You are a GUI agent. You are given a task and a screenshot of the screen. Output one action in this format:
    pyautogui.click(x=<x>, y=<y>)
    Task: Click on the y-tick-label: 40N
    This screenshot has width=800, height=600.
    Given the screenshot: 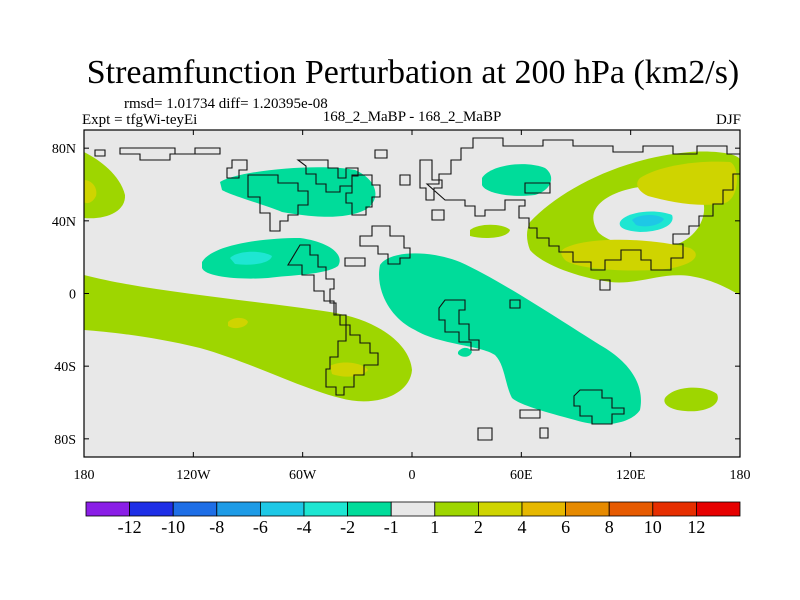 What is the action you would take?
    pyautogui.click(x=64, y=222)
    